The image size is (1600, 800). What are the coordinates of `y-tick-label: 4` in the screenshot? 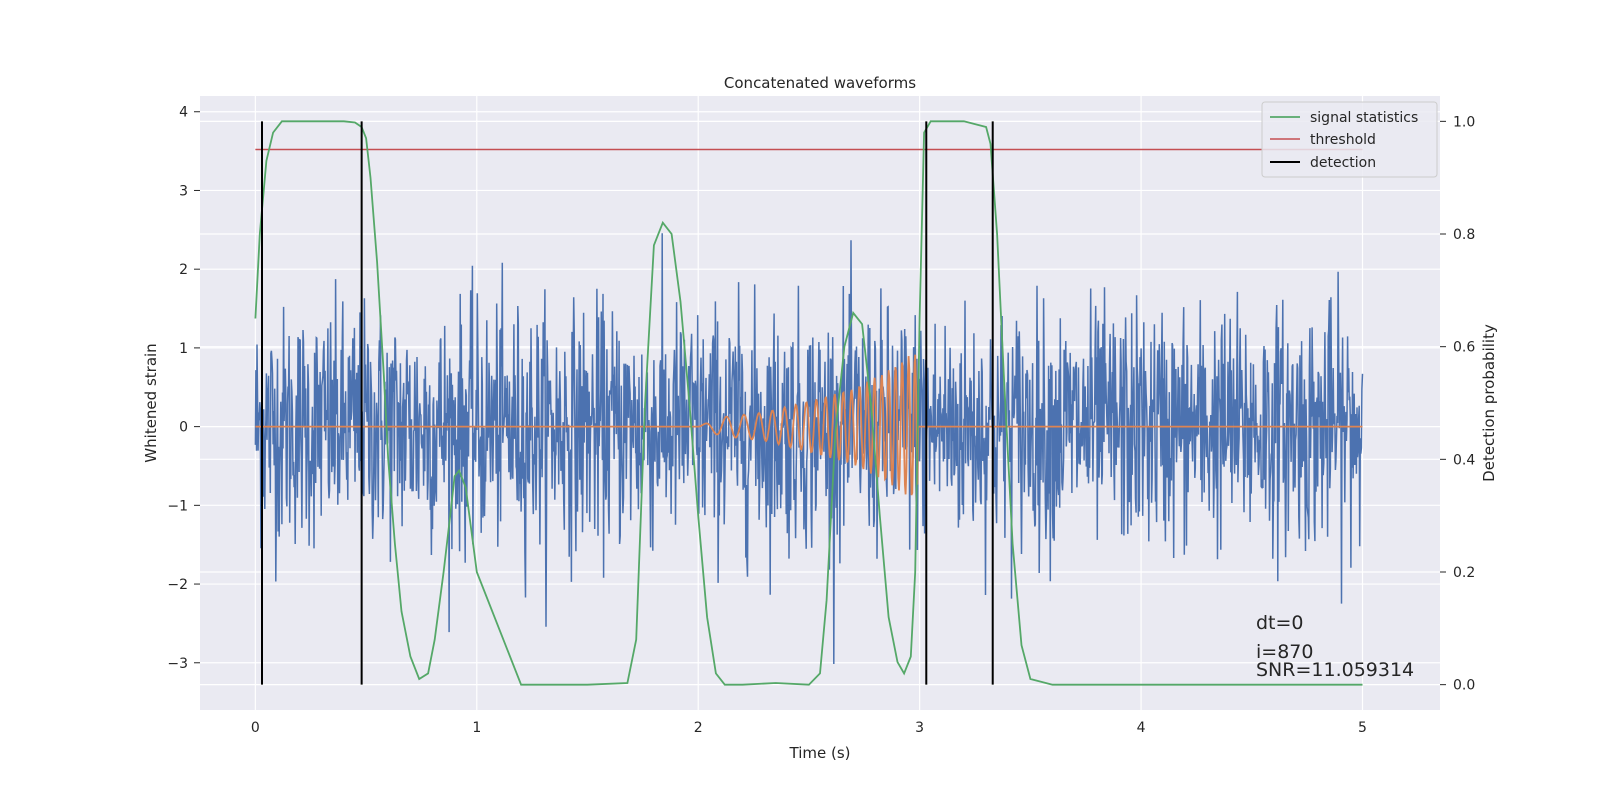 It's located at (183, 113).